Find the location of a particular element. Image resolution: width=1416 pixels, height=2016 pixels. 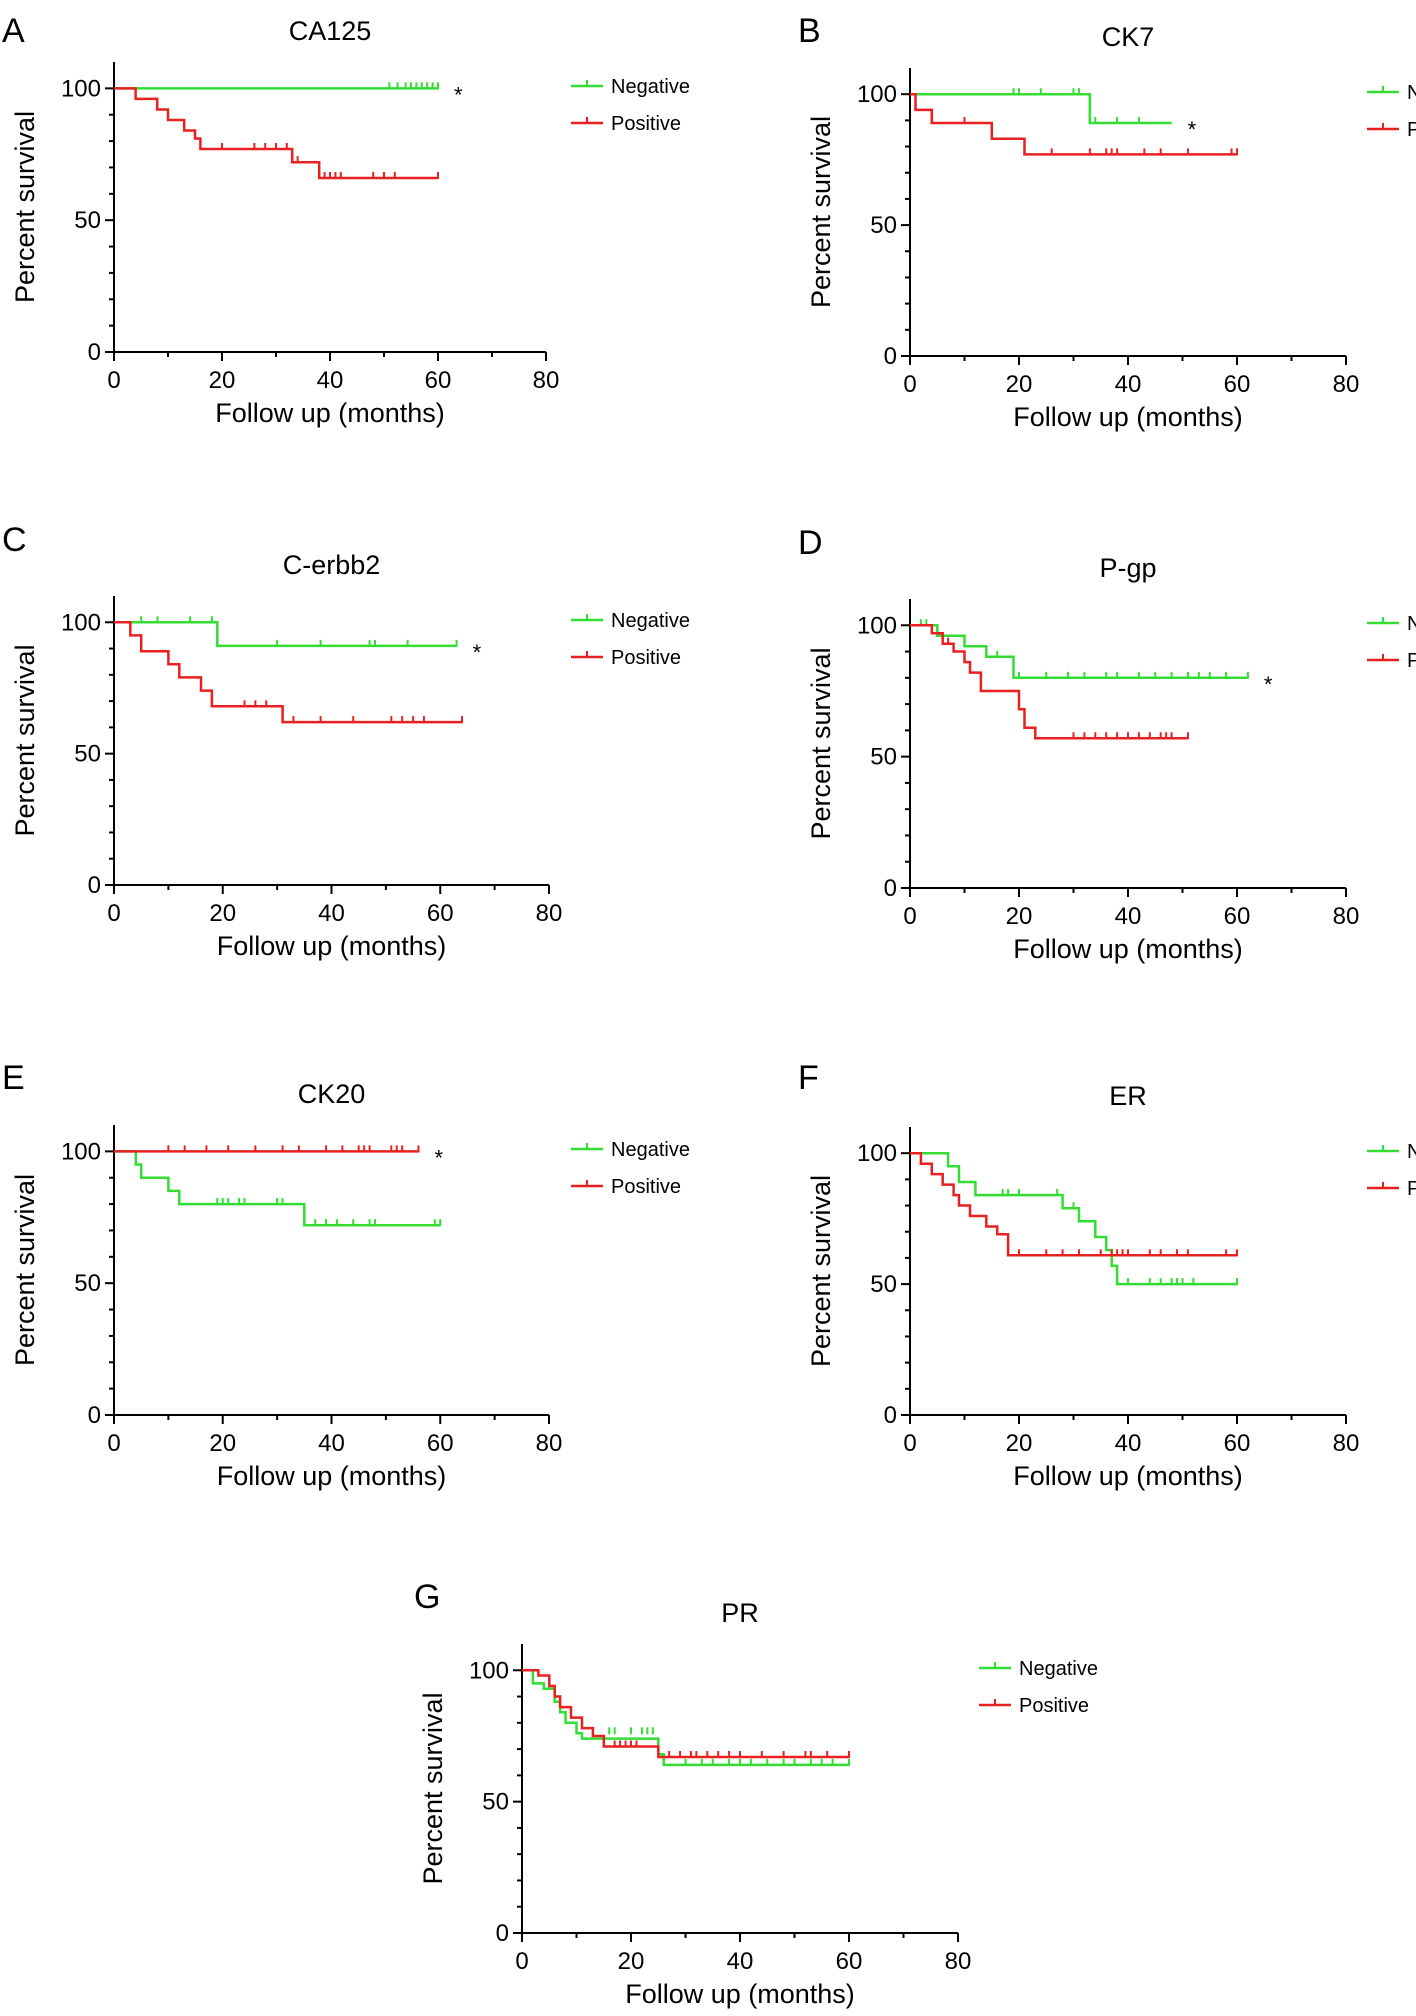

panel-letter: C is located at coordinates (14, 540).